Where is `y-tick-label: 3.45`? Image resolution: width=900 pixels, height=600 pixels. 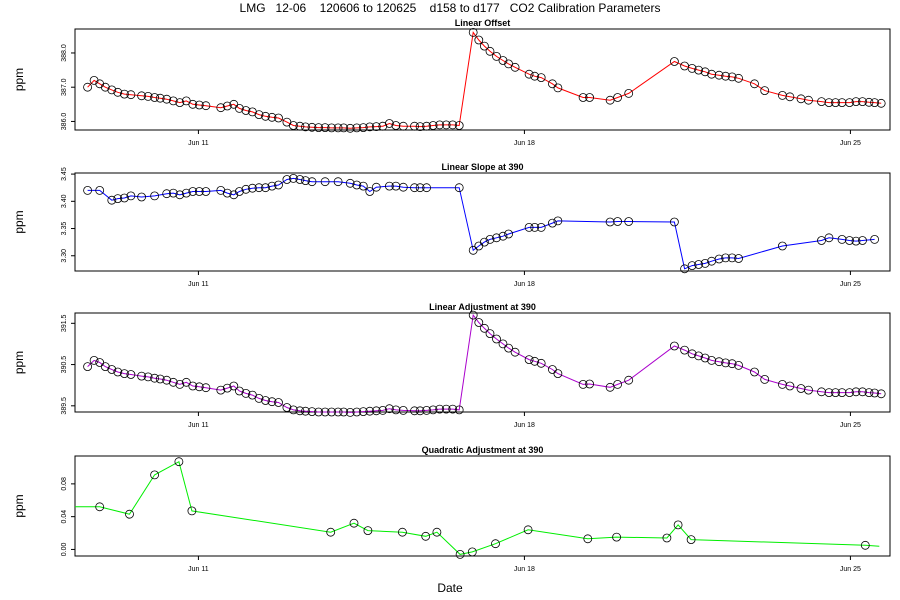
y-tick-label: 3.45 is located at coordinates (64, 174).